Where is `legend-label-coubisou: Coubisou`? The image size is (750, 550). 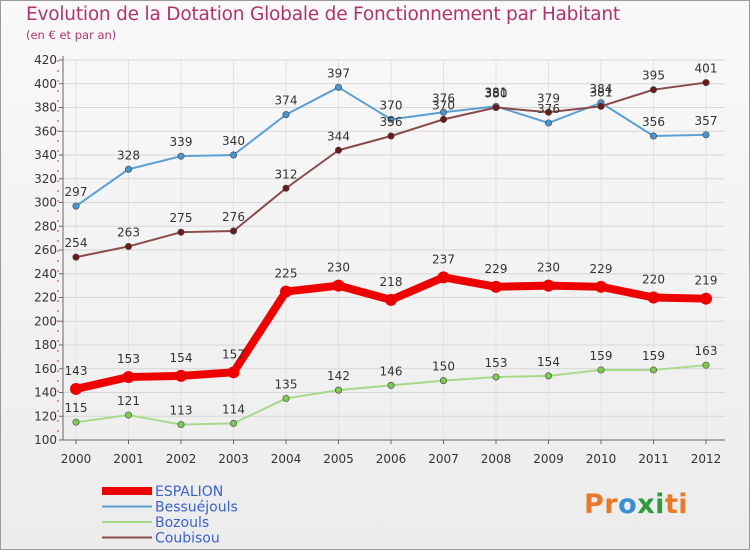
legend-label-coubisou: Coubisou is located at coordinates (187, 539).